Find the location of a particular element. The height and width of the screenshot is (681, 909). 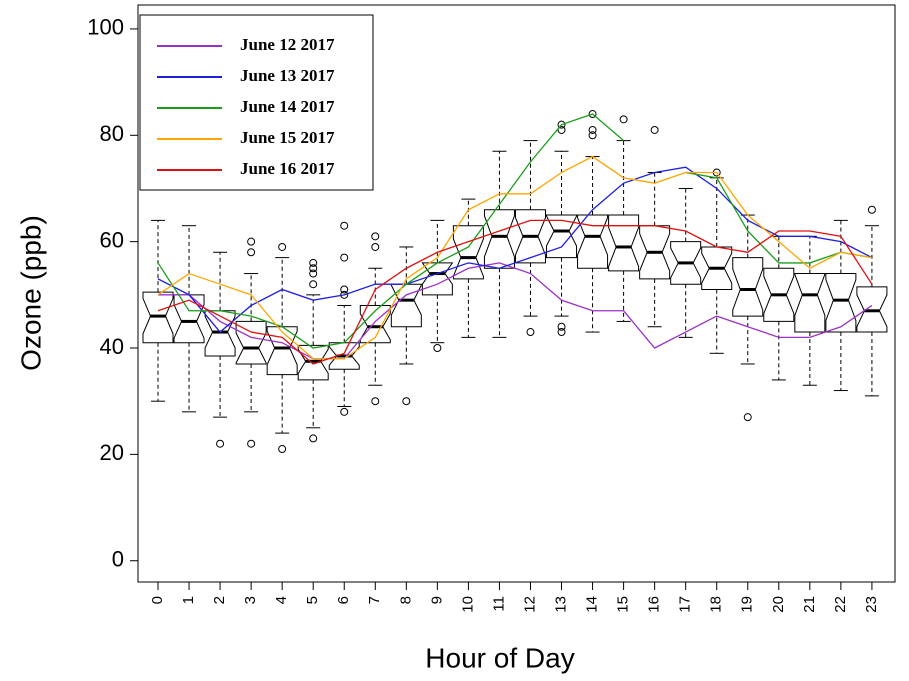

y-tick-label: 100 is located at coordinates (105, 27).